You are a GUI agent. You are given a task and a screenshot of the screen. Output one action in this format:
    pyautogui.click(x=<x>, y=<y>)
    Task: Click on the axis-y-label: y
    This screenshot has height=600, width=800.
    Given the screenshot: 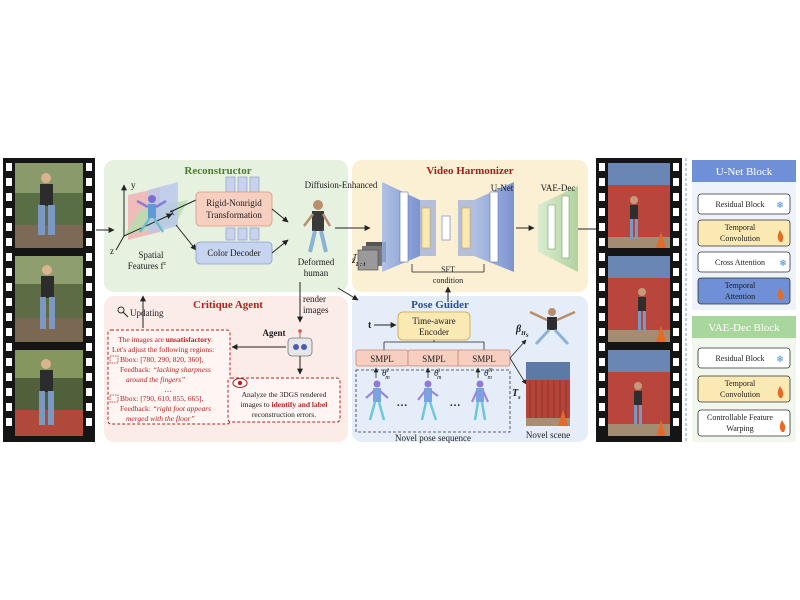 What is the action you would take?
    pyautogui.click(x=133, y=185)
    